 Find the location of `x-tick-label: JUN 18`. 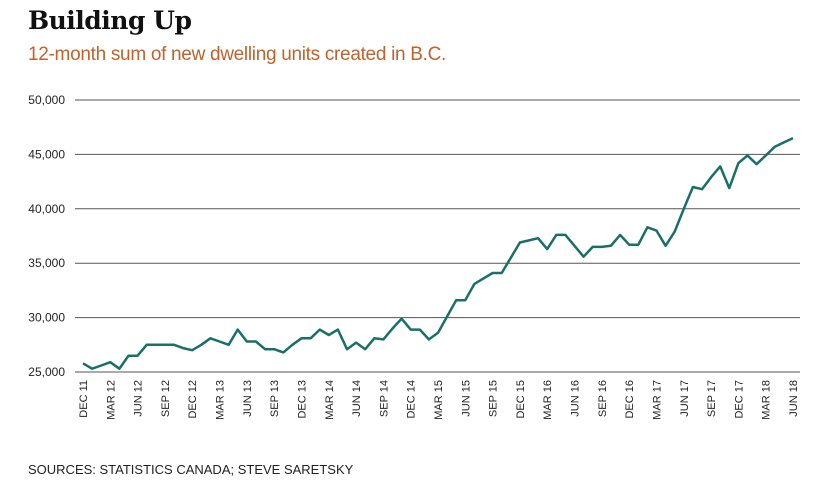

x-tick-label: JUN 18 is located at coordinates (794, 398).